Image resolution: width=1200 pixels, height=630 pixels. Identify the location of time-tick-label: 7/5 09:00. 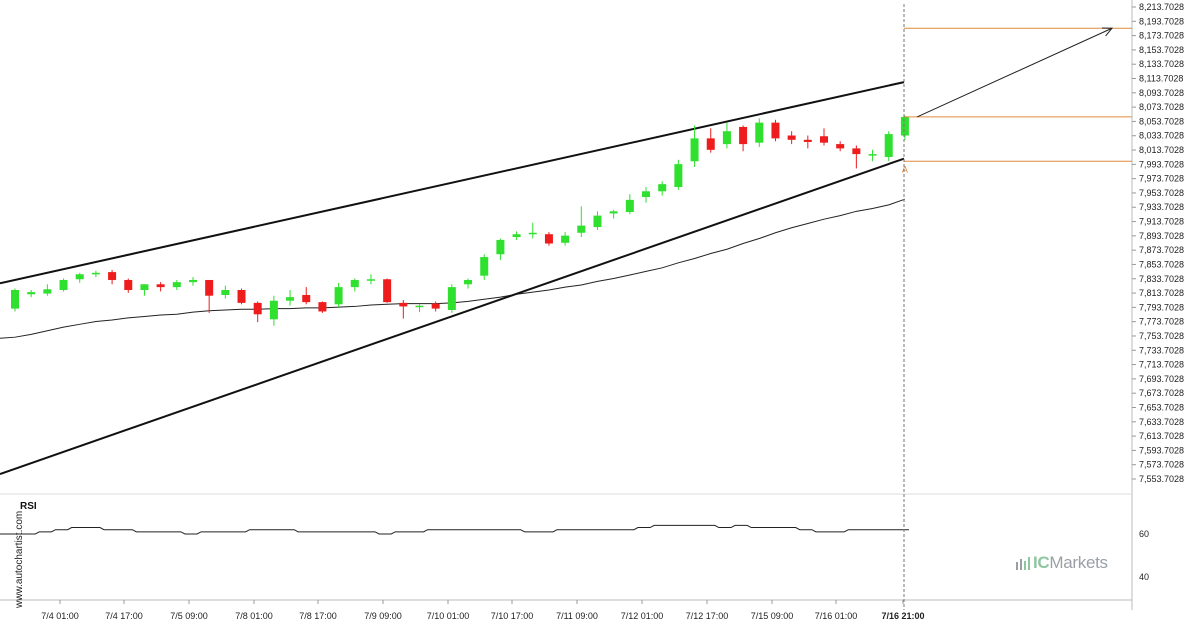
(189, 616).